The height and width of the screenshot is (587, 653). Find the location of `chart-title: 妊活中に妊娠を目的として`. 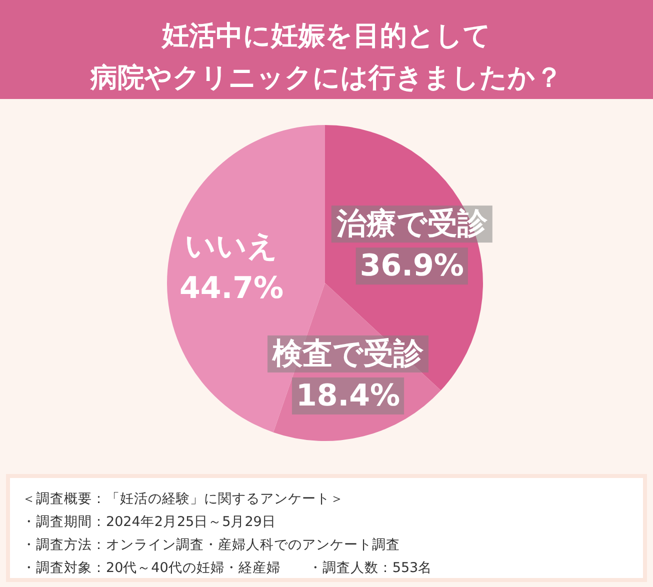

chart-title: 妊活中に妊娠を目的として is located at coordinates (326, 36).